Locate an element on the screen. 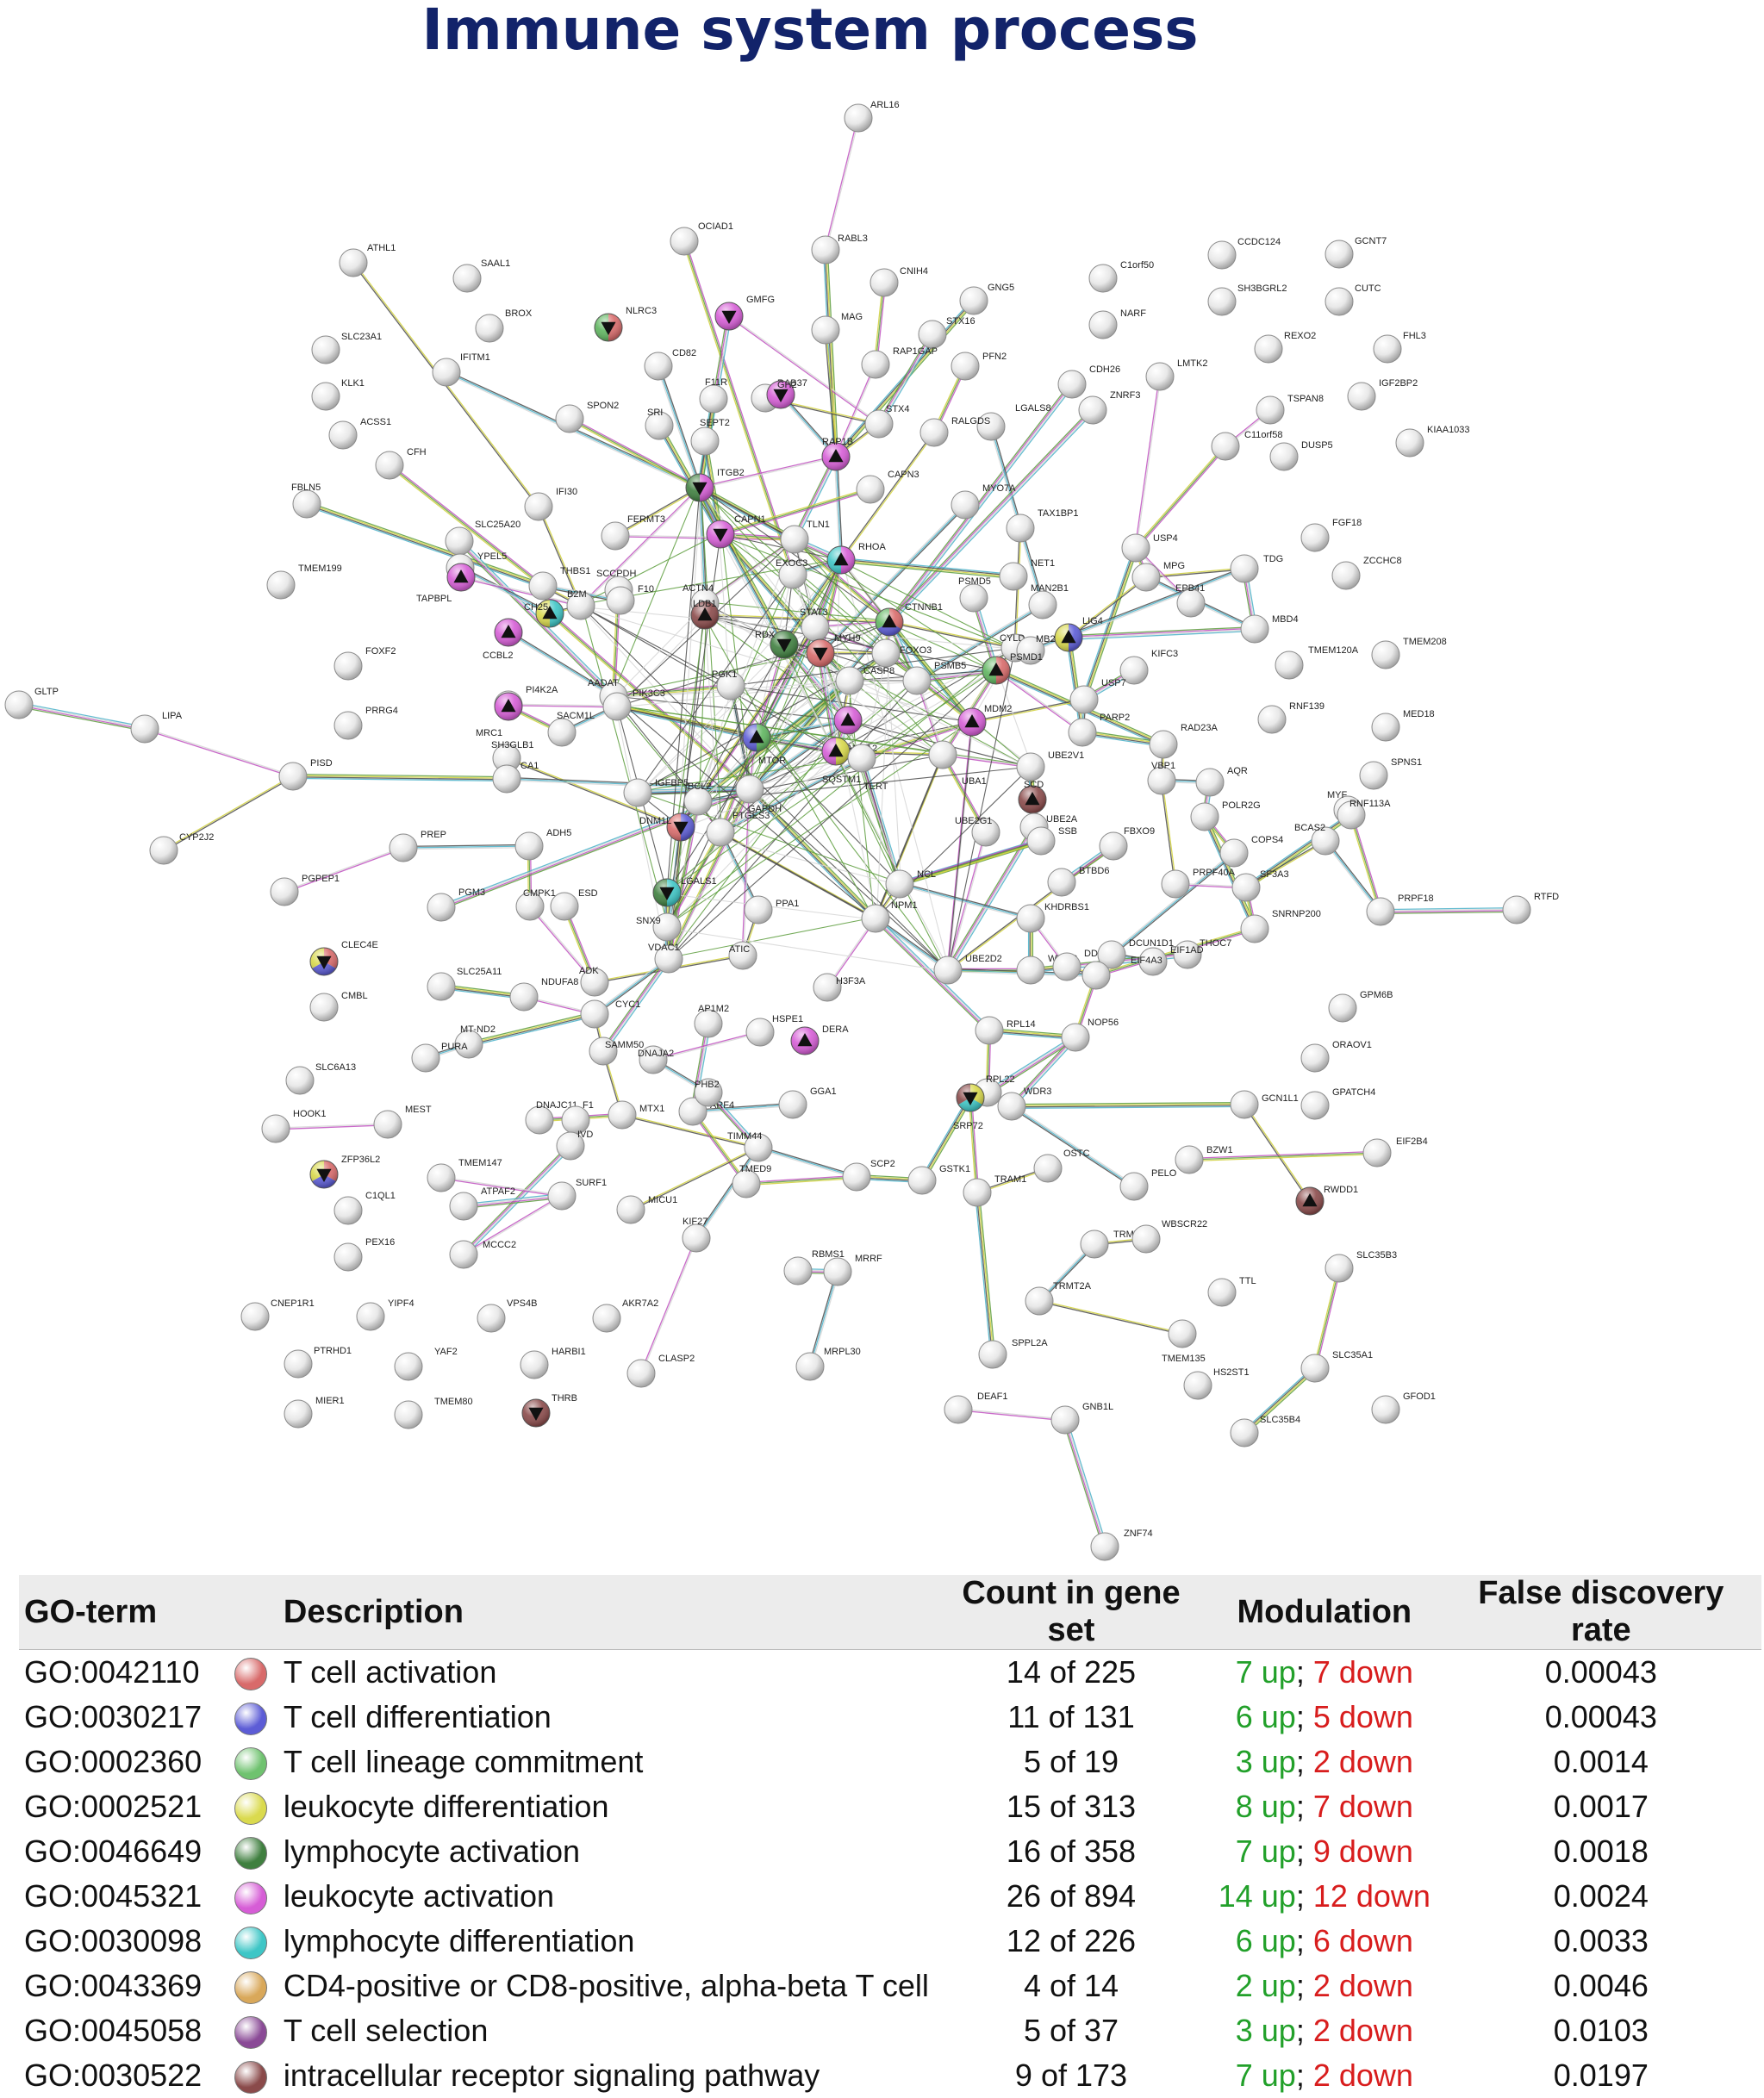 The height and width of the screenshot is (2098, 1764). gene-node: ADK is located at coordinates (594, 981).